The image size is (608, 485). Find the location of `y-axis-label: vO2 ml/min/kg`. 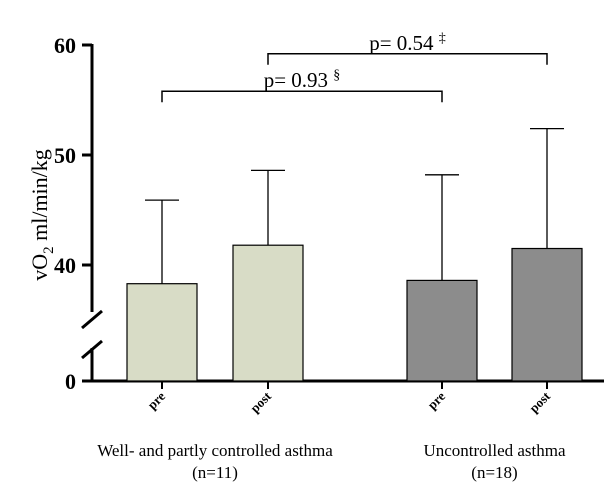

y-axis-label: vO2 ml/min/kg is located at coordinates (42, 215).